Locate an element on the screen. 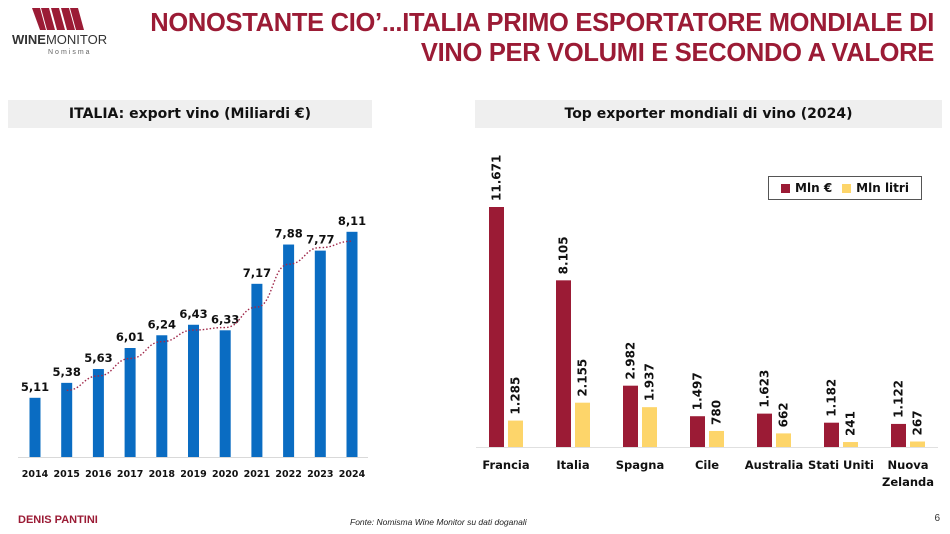 Image resolution: width=950 pixels, height=534 pixels. legend-swatch-volume is located at coordinates (847, 188).